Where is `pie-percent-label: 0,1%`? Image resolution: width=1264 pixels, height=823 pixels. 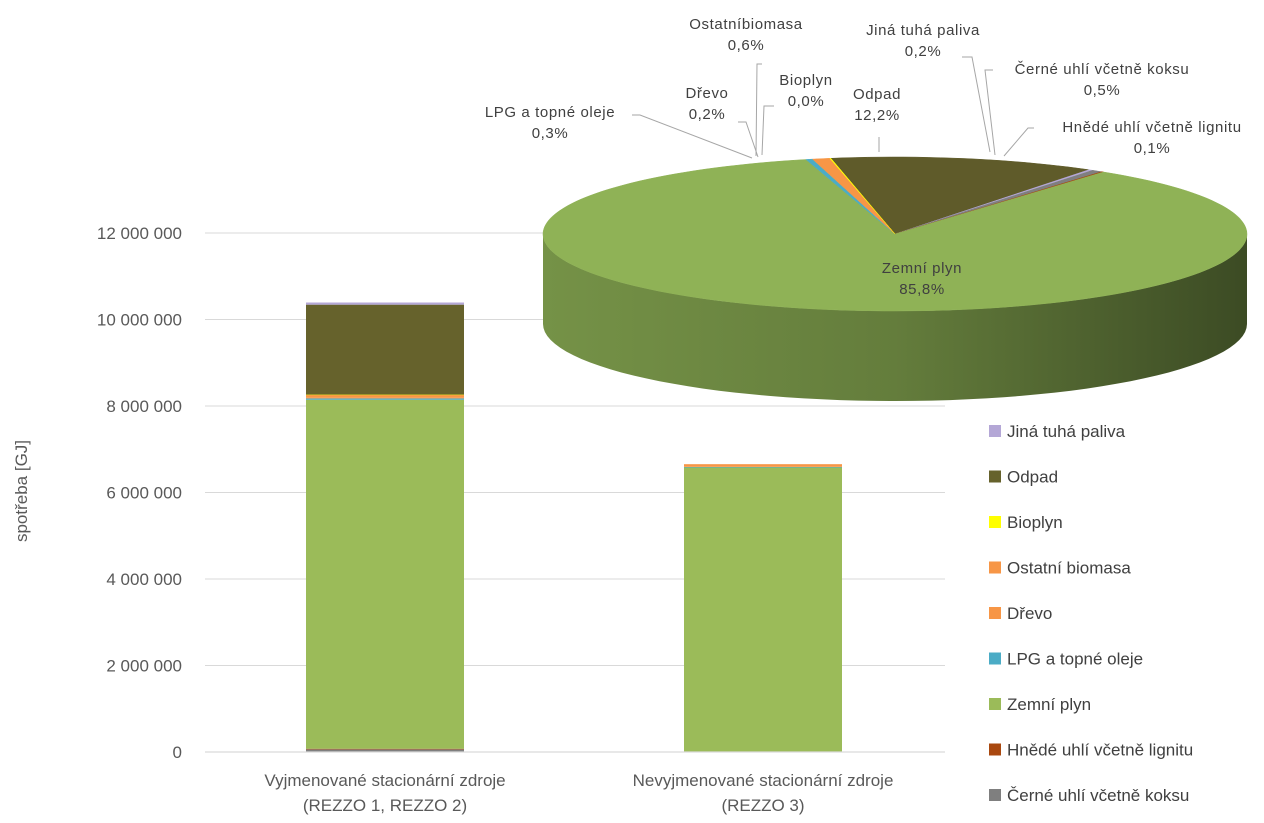 pie-percent-label: 0,1% is located at coordinates (1152, 148).